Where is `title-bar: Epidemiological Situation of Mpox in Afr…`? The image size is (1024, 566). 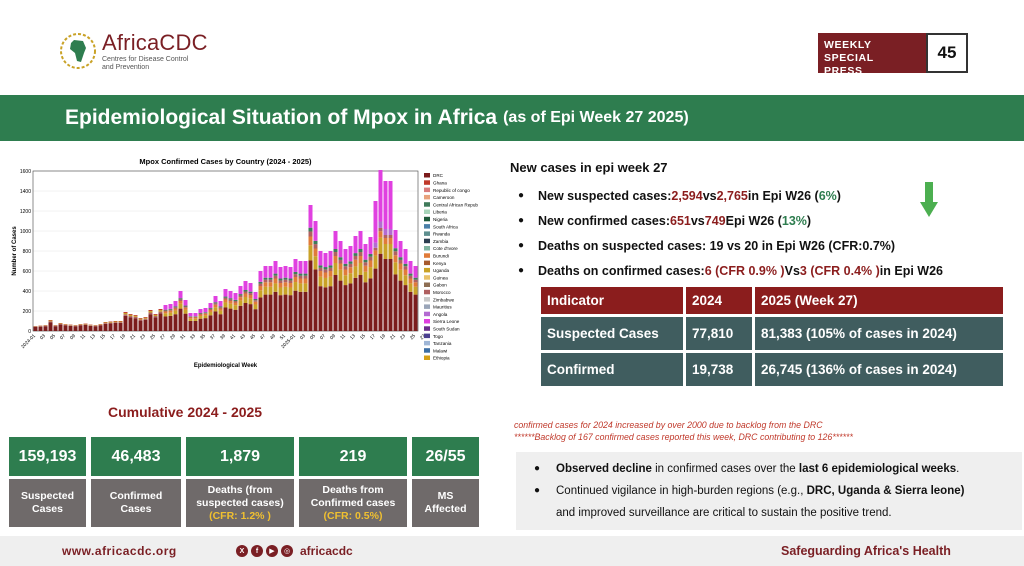
title-bar: Epidemiological Situation of Mpox in Afr… is located at coordinates (512, 118).